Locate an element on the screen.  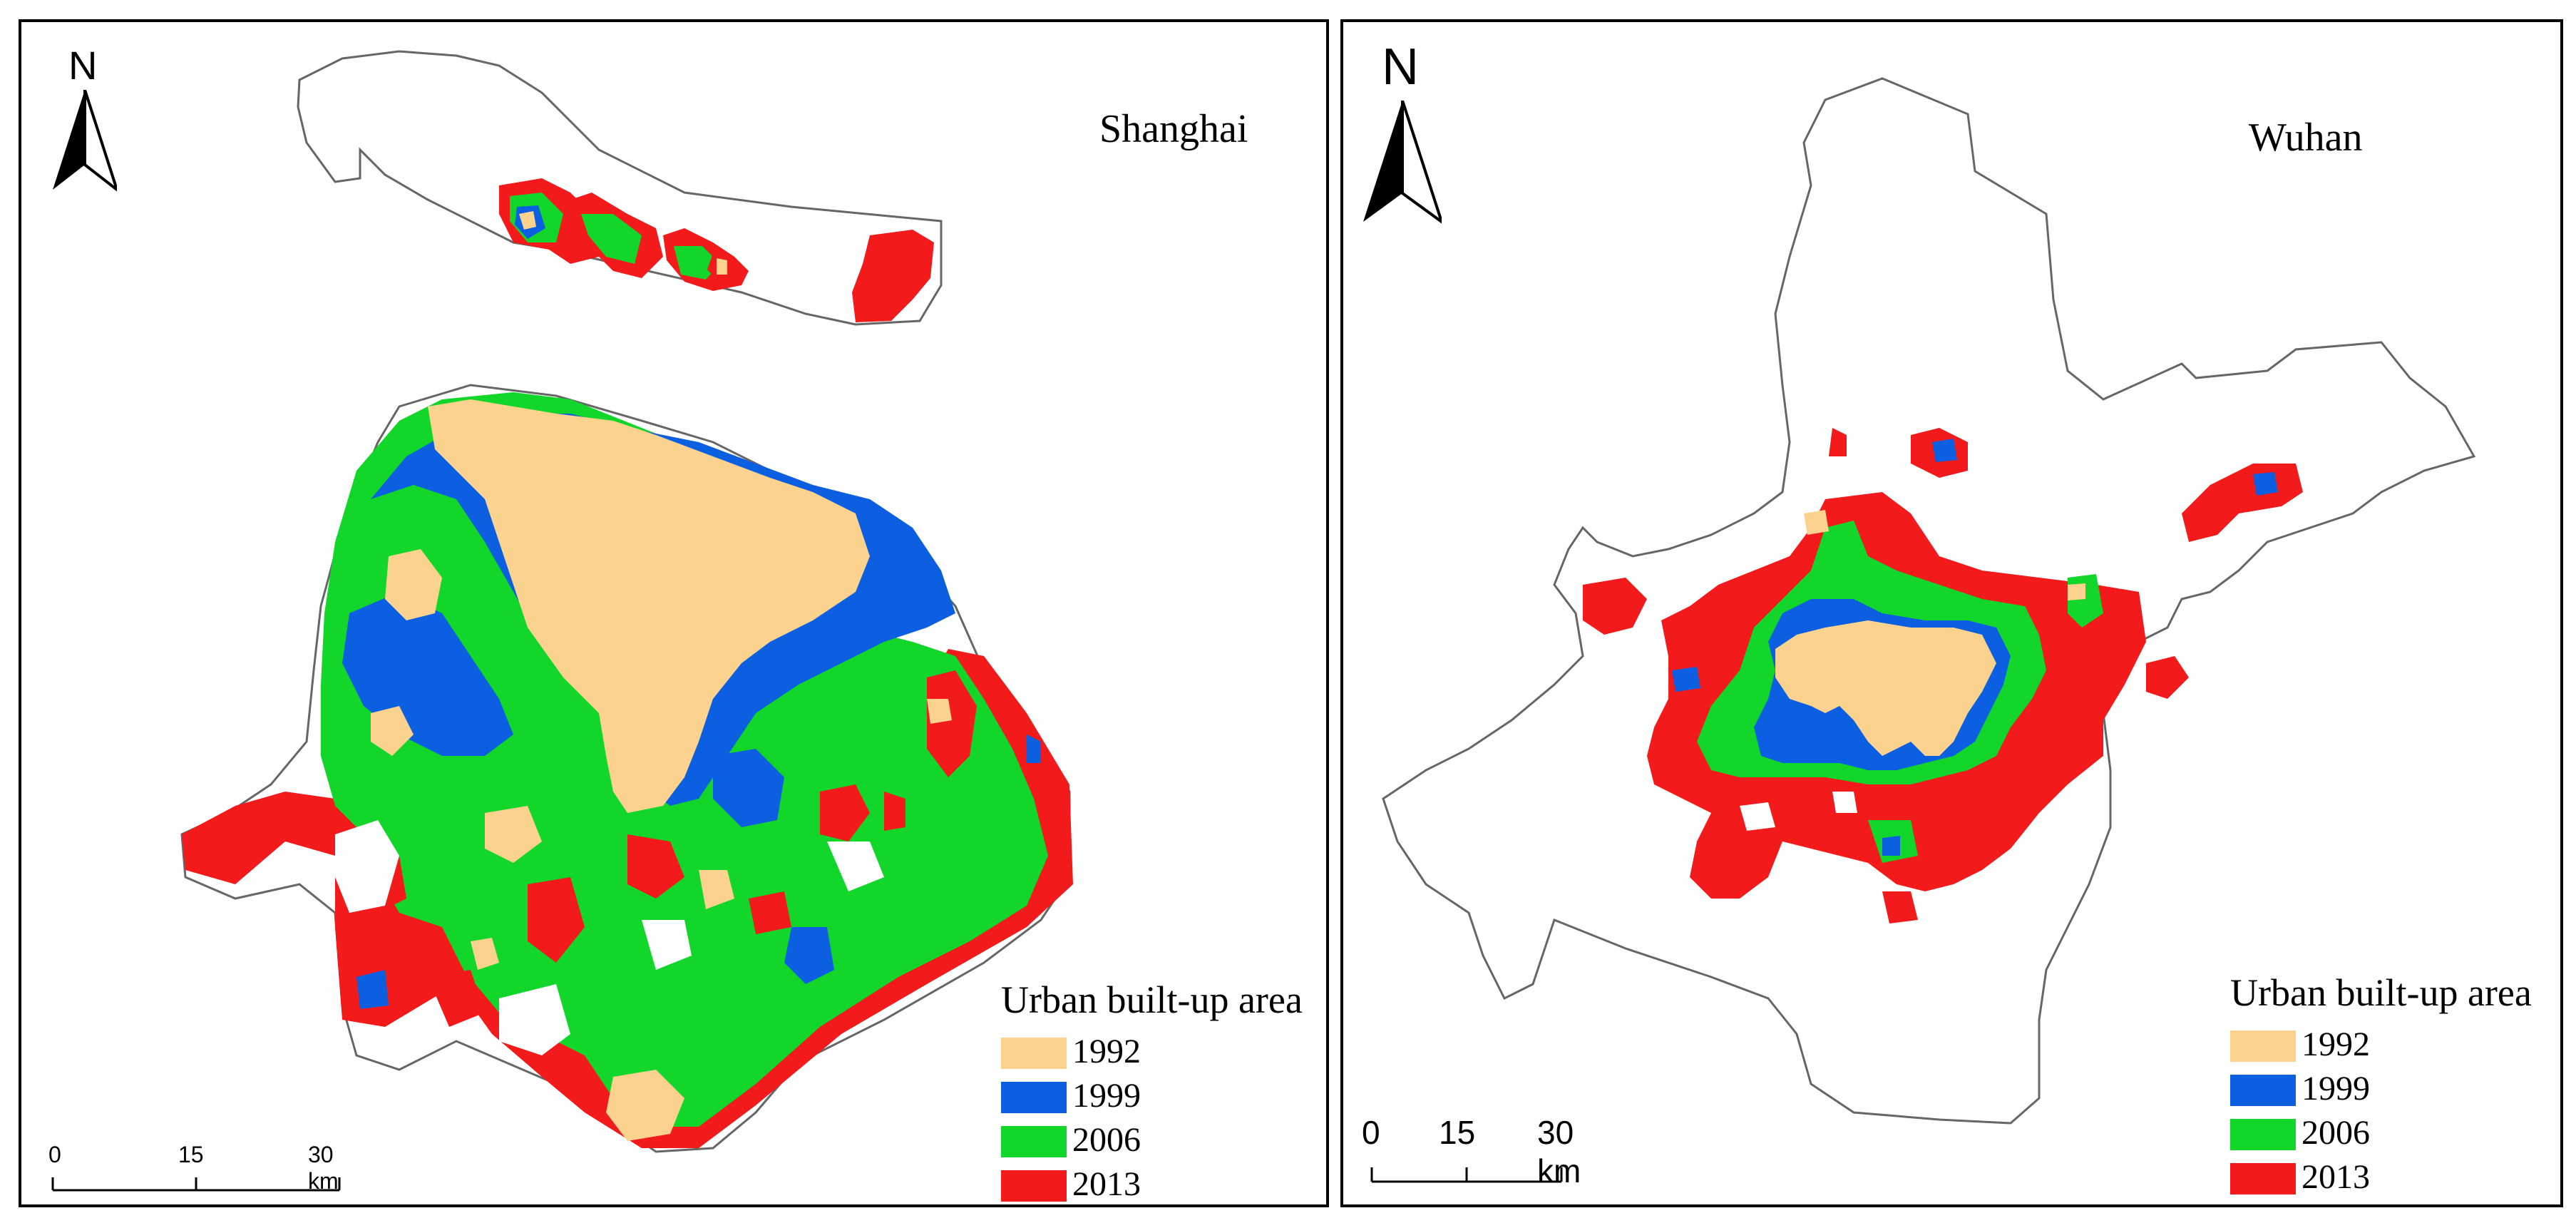
shanghai-scale-label-15: 15 is located at coordinates (191, 1154).